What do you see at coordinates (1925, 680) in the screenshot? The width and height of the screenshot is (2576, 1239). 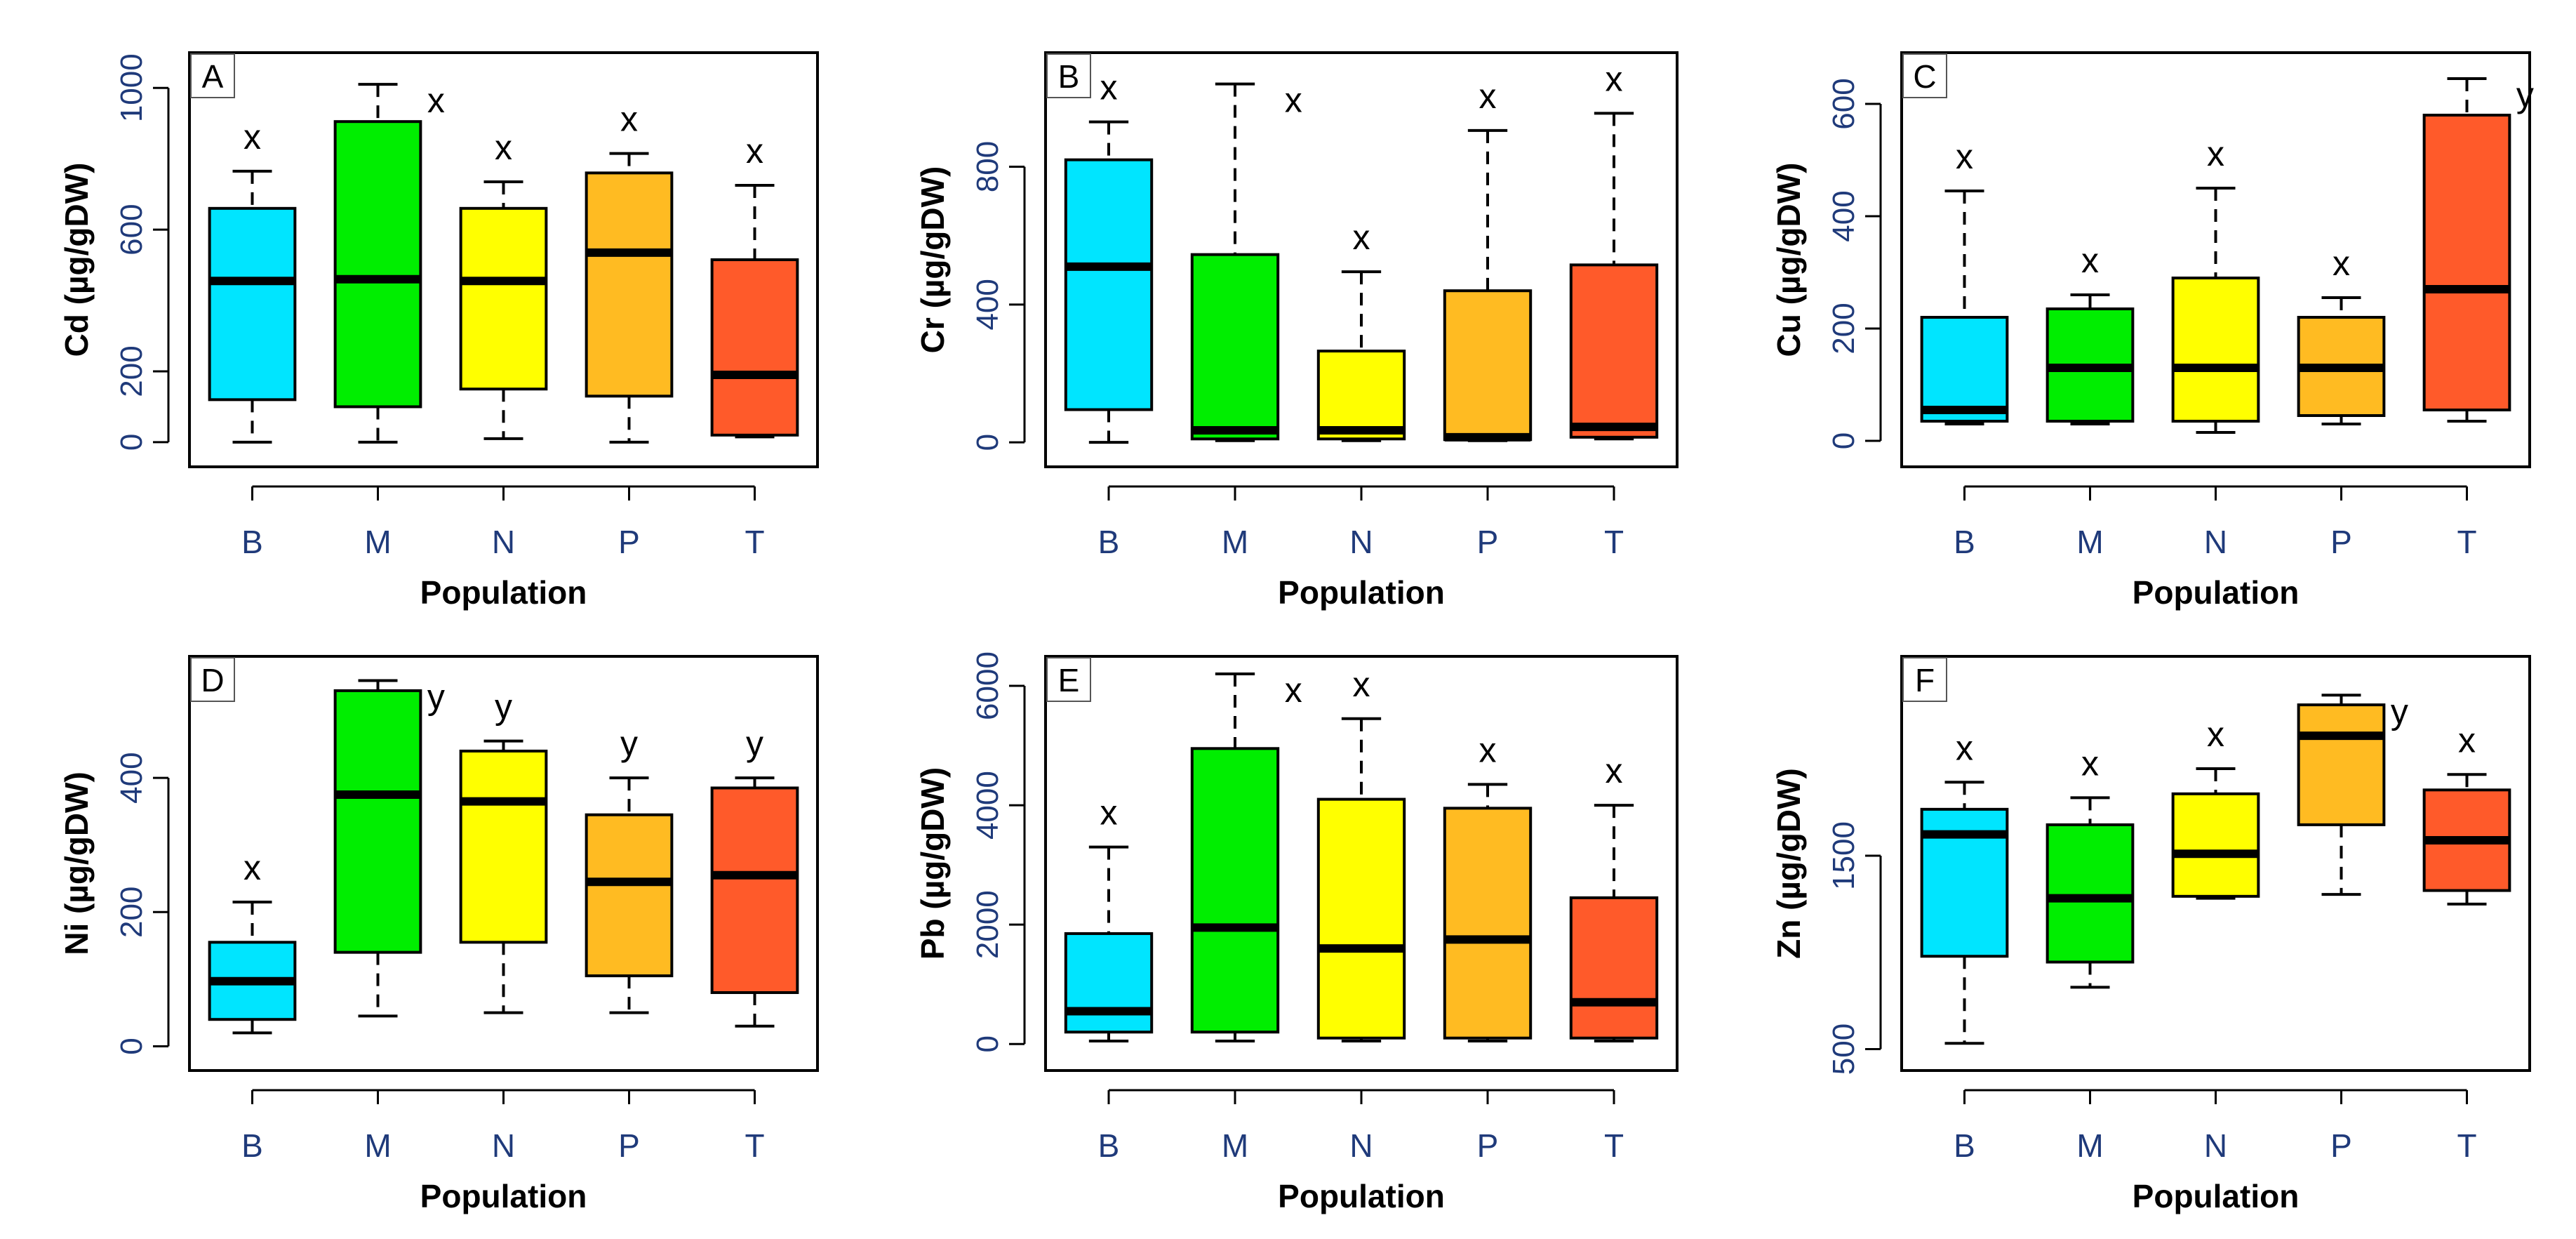 I see `panel-letter: F` at bounding box center [1925, 680].